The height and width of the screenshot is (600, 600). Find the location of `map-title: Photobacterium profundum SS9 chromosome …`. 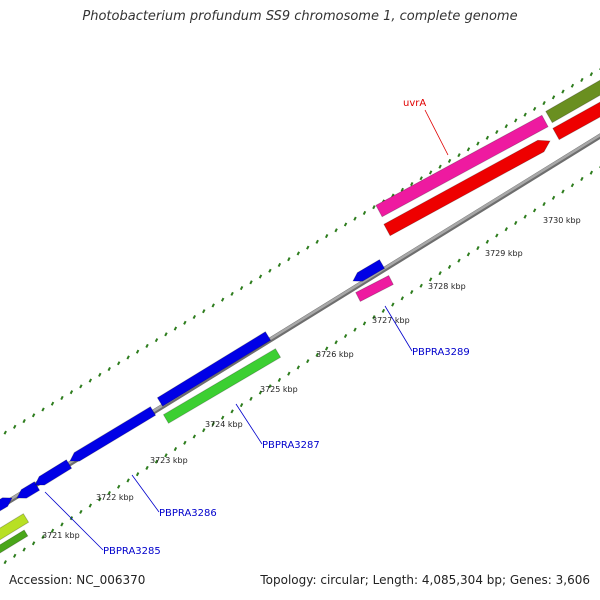

map-title: Photobacterium profundum SS9 chromosome … is located at coordinates (300, 16).